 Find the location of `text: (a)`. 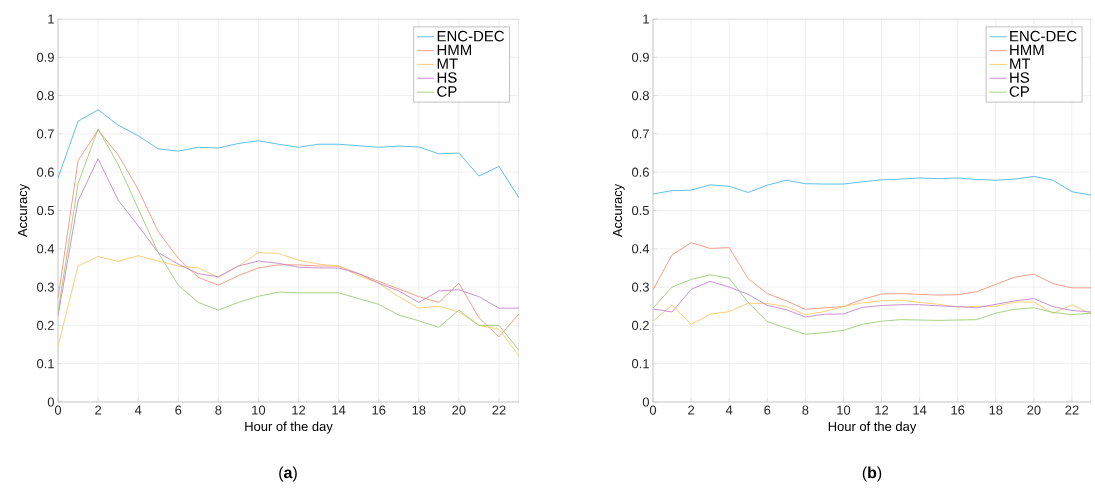

text: (a) is located at coordinates (288, 474).